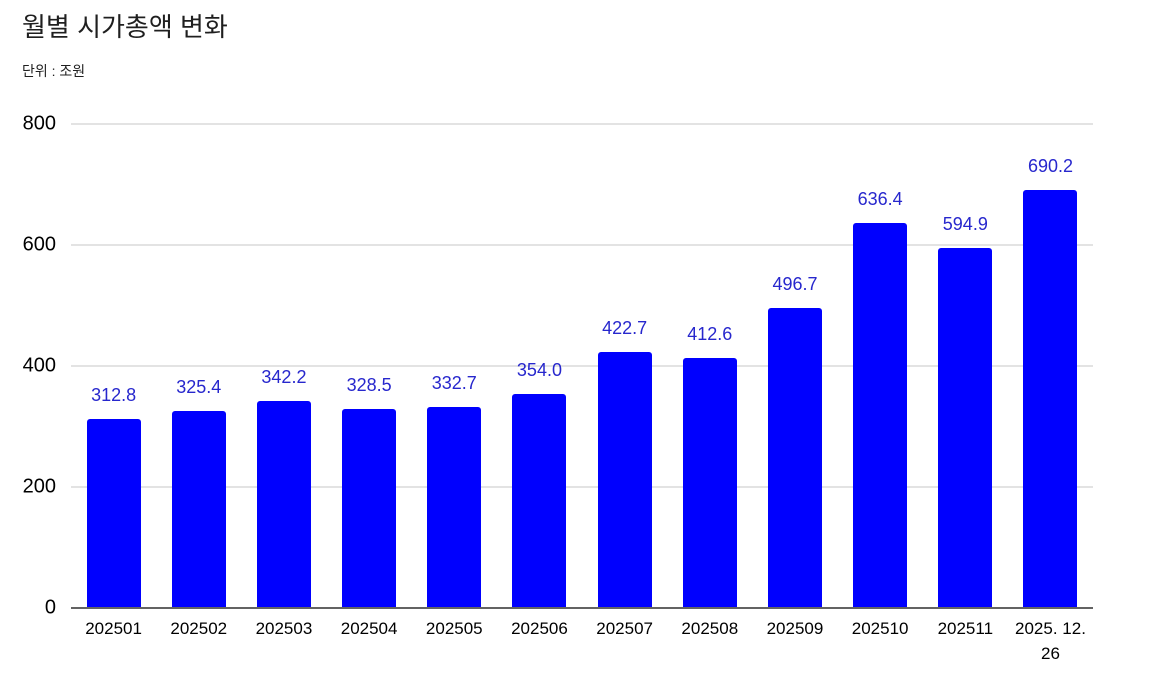 Image resolution: width=1161 pixels, height=697 pixels. Describe the element at coordinates (369, 628) in the screenshot. I see `x-axis-category-label: 202504` at that location.